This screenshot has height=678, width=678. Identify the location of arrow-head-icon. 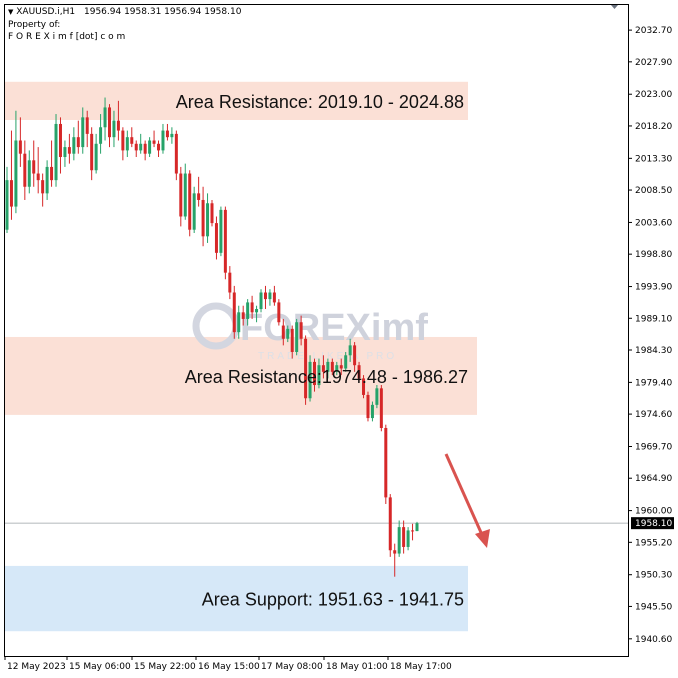
(482, 538).